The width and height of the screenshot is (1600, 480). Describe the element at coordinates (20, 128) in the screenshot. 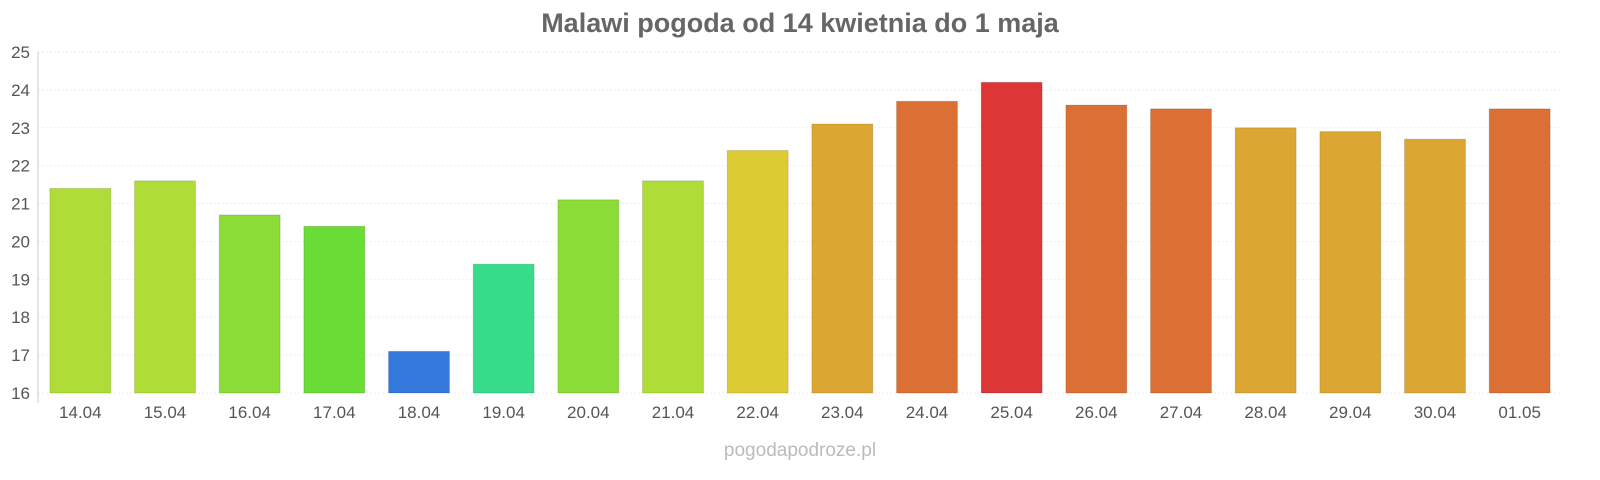

I see `y-tick-label: 23` at that location.